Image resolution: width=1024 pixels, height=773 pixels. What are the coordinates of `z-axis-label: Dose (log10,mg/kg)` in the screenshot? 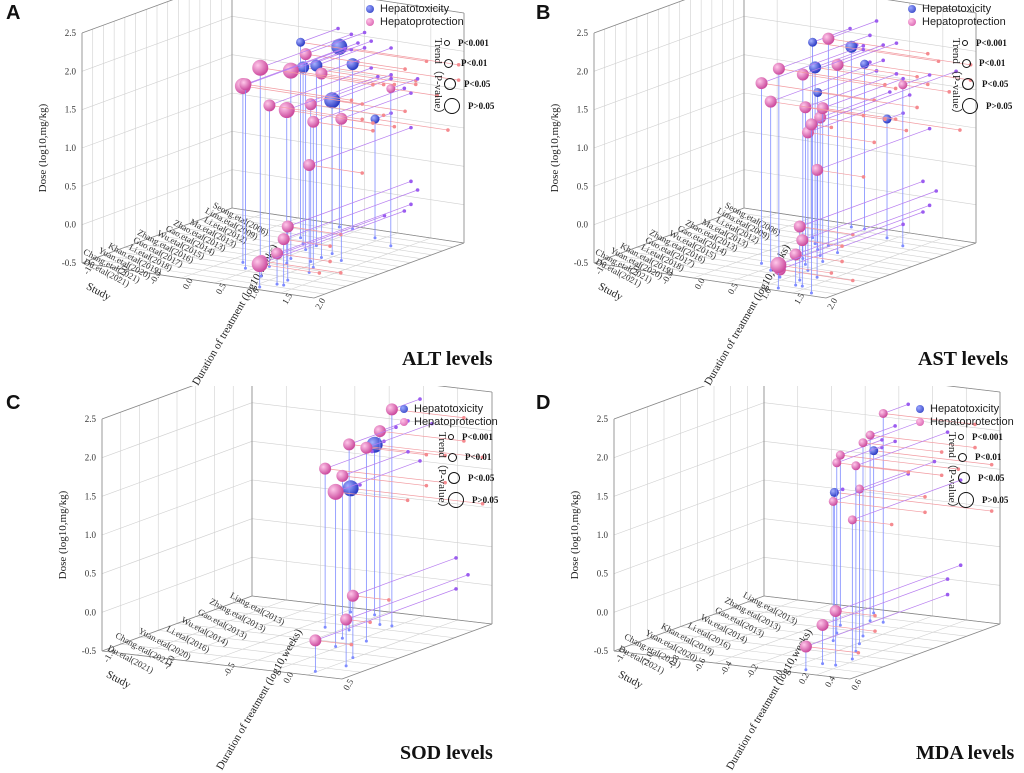 It's located at (555, 147).